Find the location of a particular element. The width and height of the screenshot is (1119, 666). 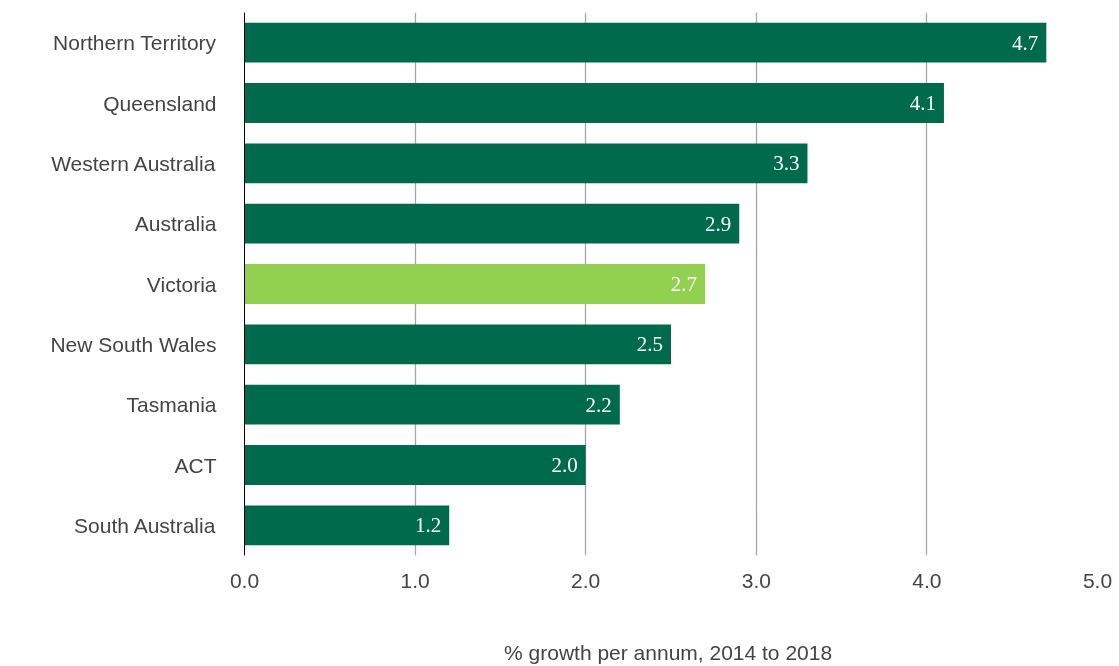

y-tick-label: Northern Territory is located at coordinates (135, 43).